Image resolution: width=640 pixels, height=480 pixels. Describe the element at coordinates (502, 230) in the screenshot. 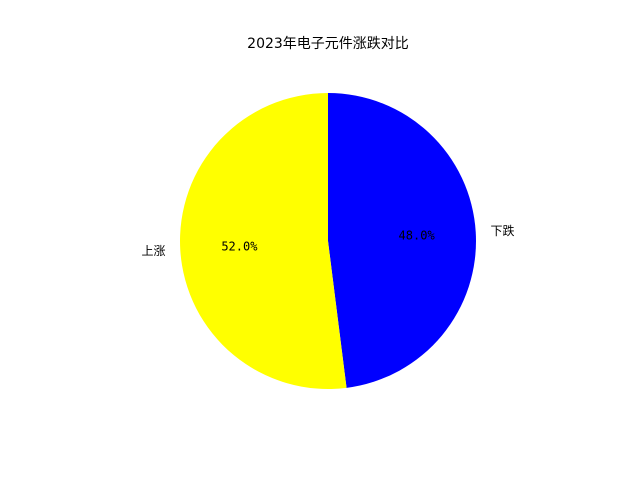

I see `slice-label-0: 下跌` at that location.